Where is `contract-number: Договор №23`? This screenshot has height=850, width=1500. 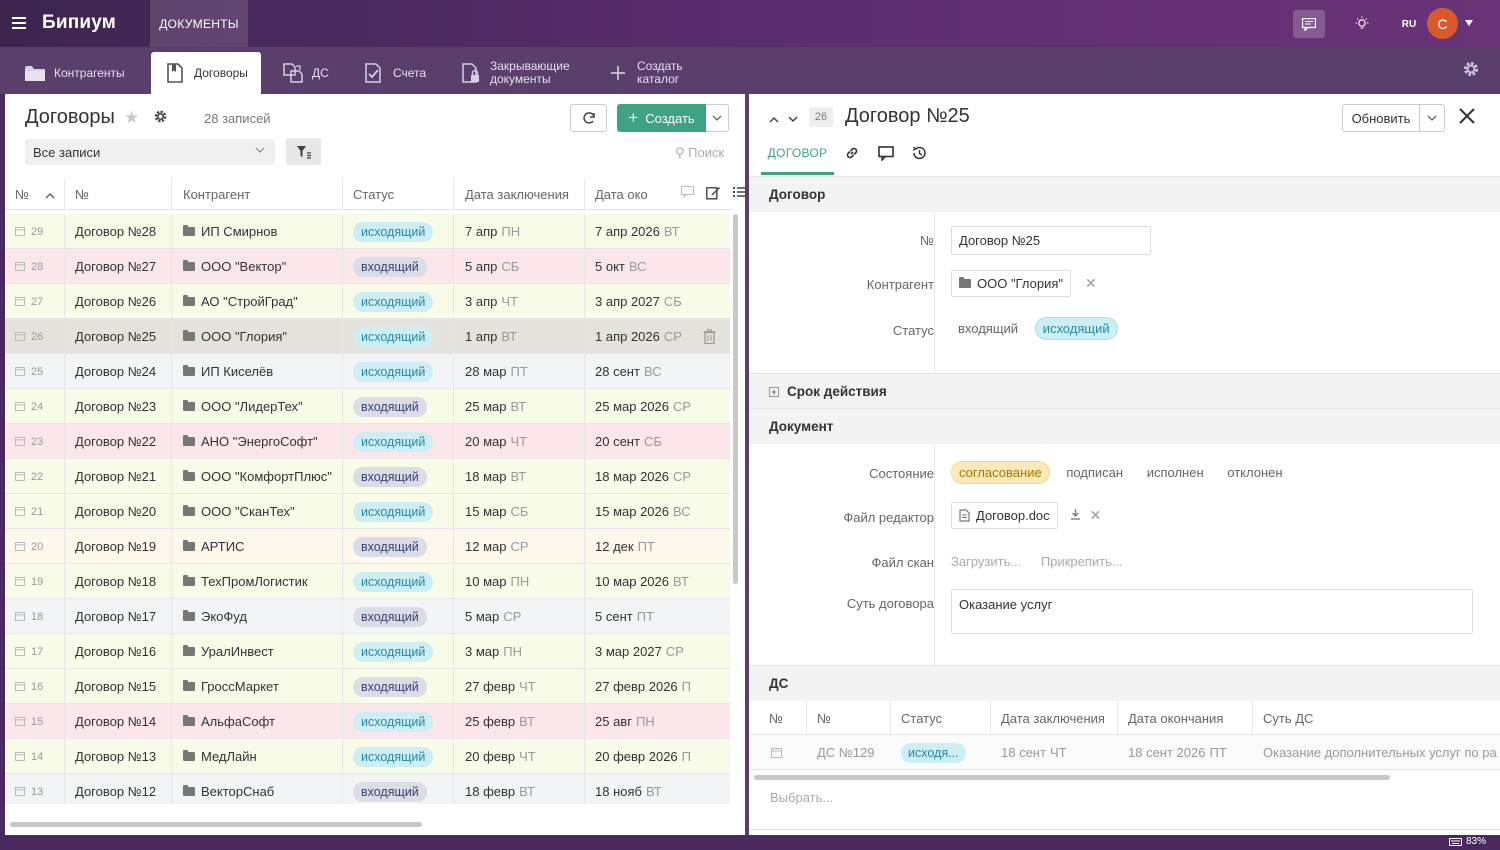
contract-number: Договор №23 is located at coordinates (116, 406).